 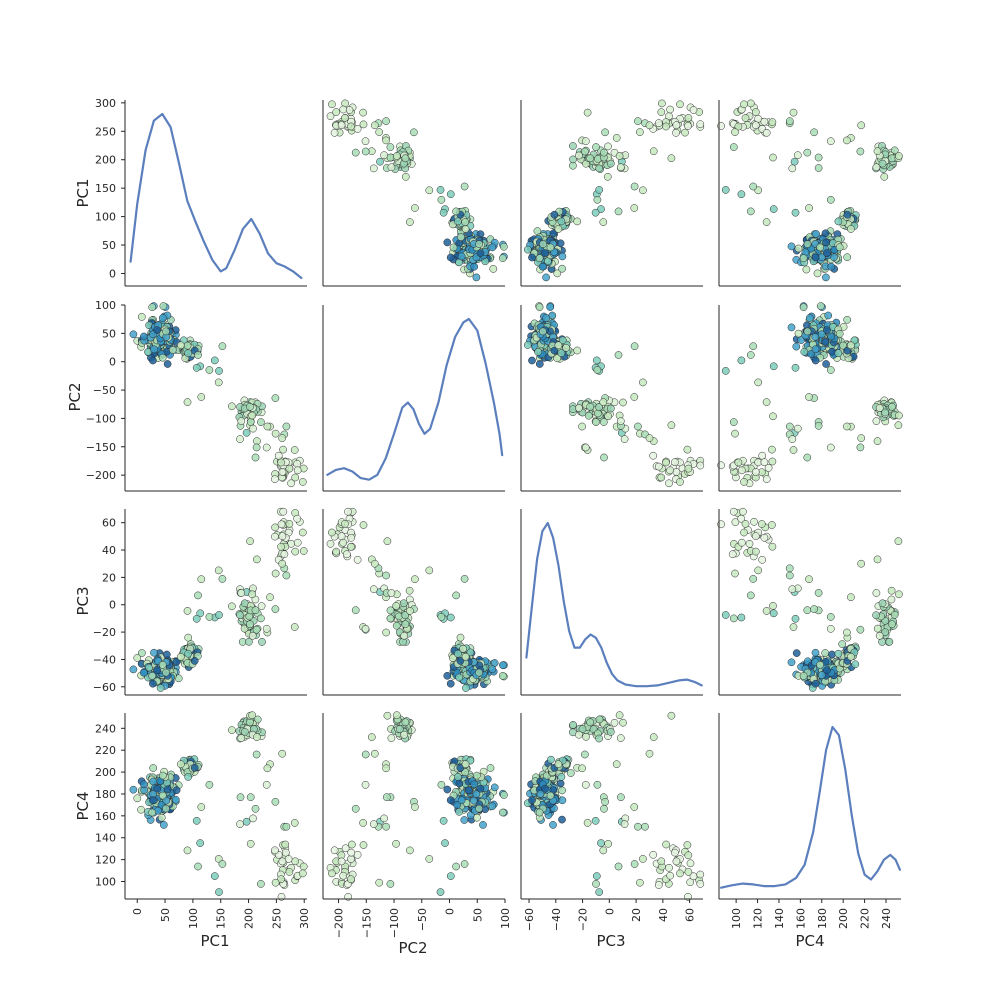 What do you see at coordinates (105, 794) in the screenshot?
I see `y-tick-label-pc4: 180` at bounding box center [105, 794].